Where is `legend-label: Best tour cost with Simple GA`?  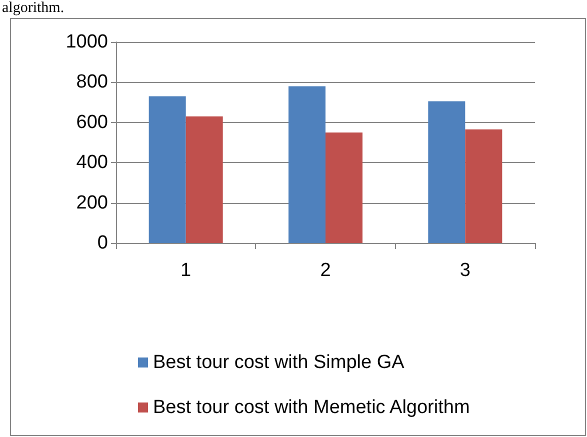
legend-label: Best tour cost with Simple GA is located at coordinates (279, 362).